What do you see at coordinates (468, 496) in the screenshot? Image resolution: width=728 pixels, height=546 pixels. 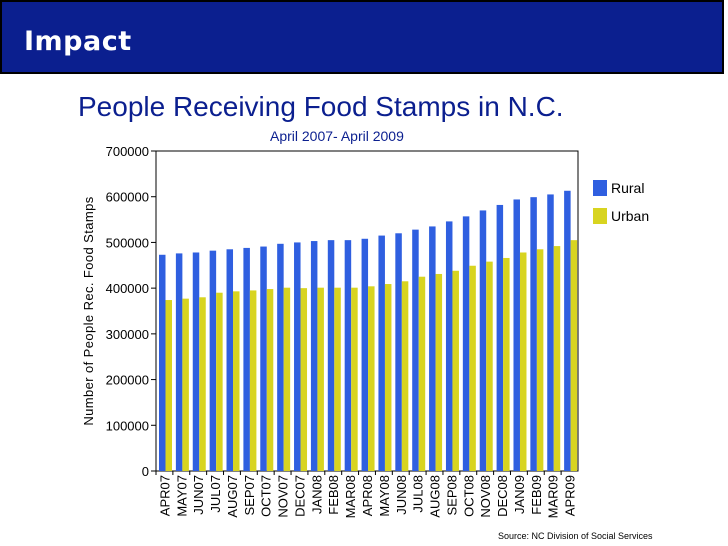 I see `x-tick-label: OCT08` at bounding box center [468, 496].